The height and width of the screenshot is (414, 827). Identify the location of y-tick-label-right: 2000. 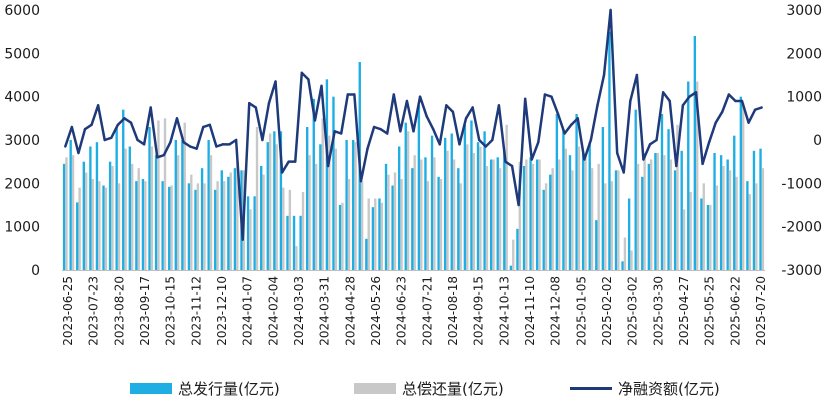
(804, 54).